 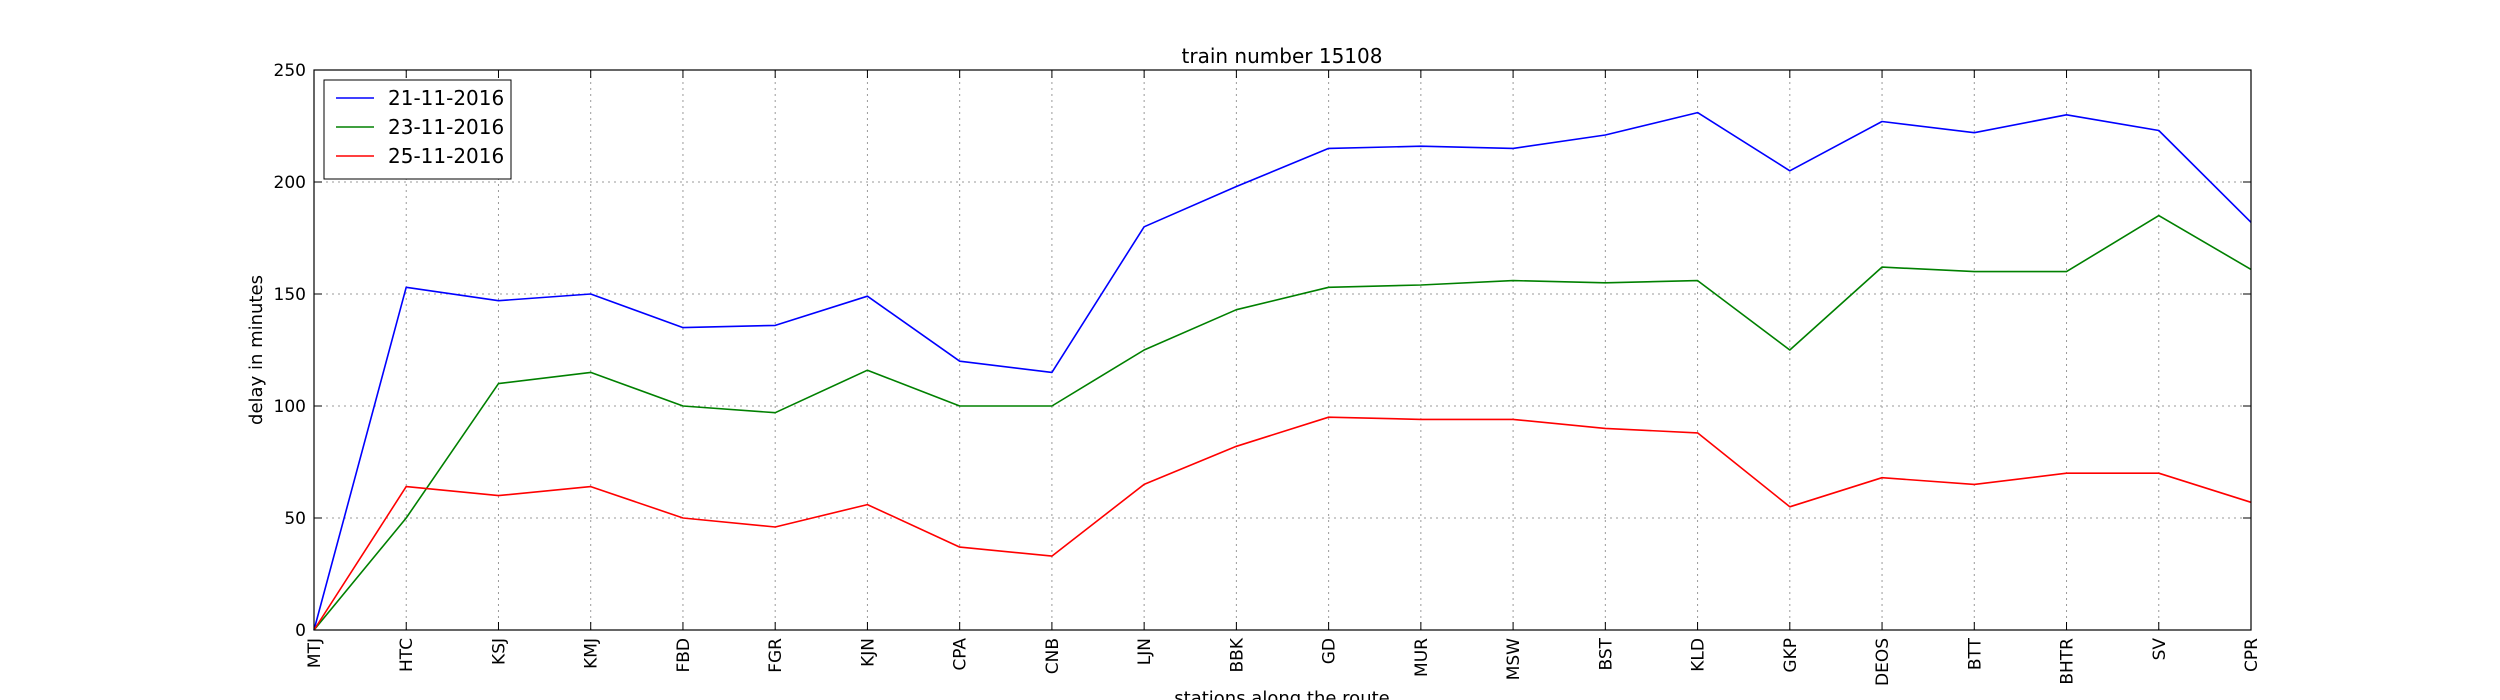 What do you see at coordinates (499, 651) in the screenshot?
I see `x-tick-label: KSJ` at bounding box center [499, 651].